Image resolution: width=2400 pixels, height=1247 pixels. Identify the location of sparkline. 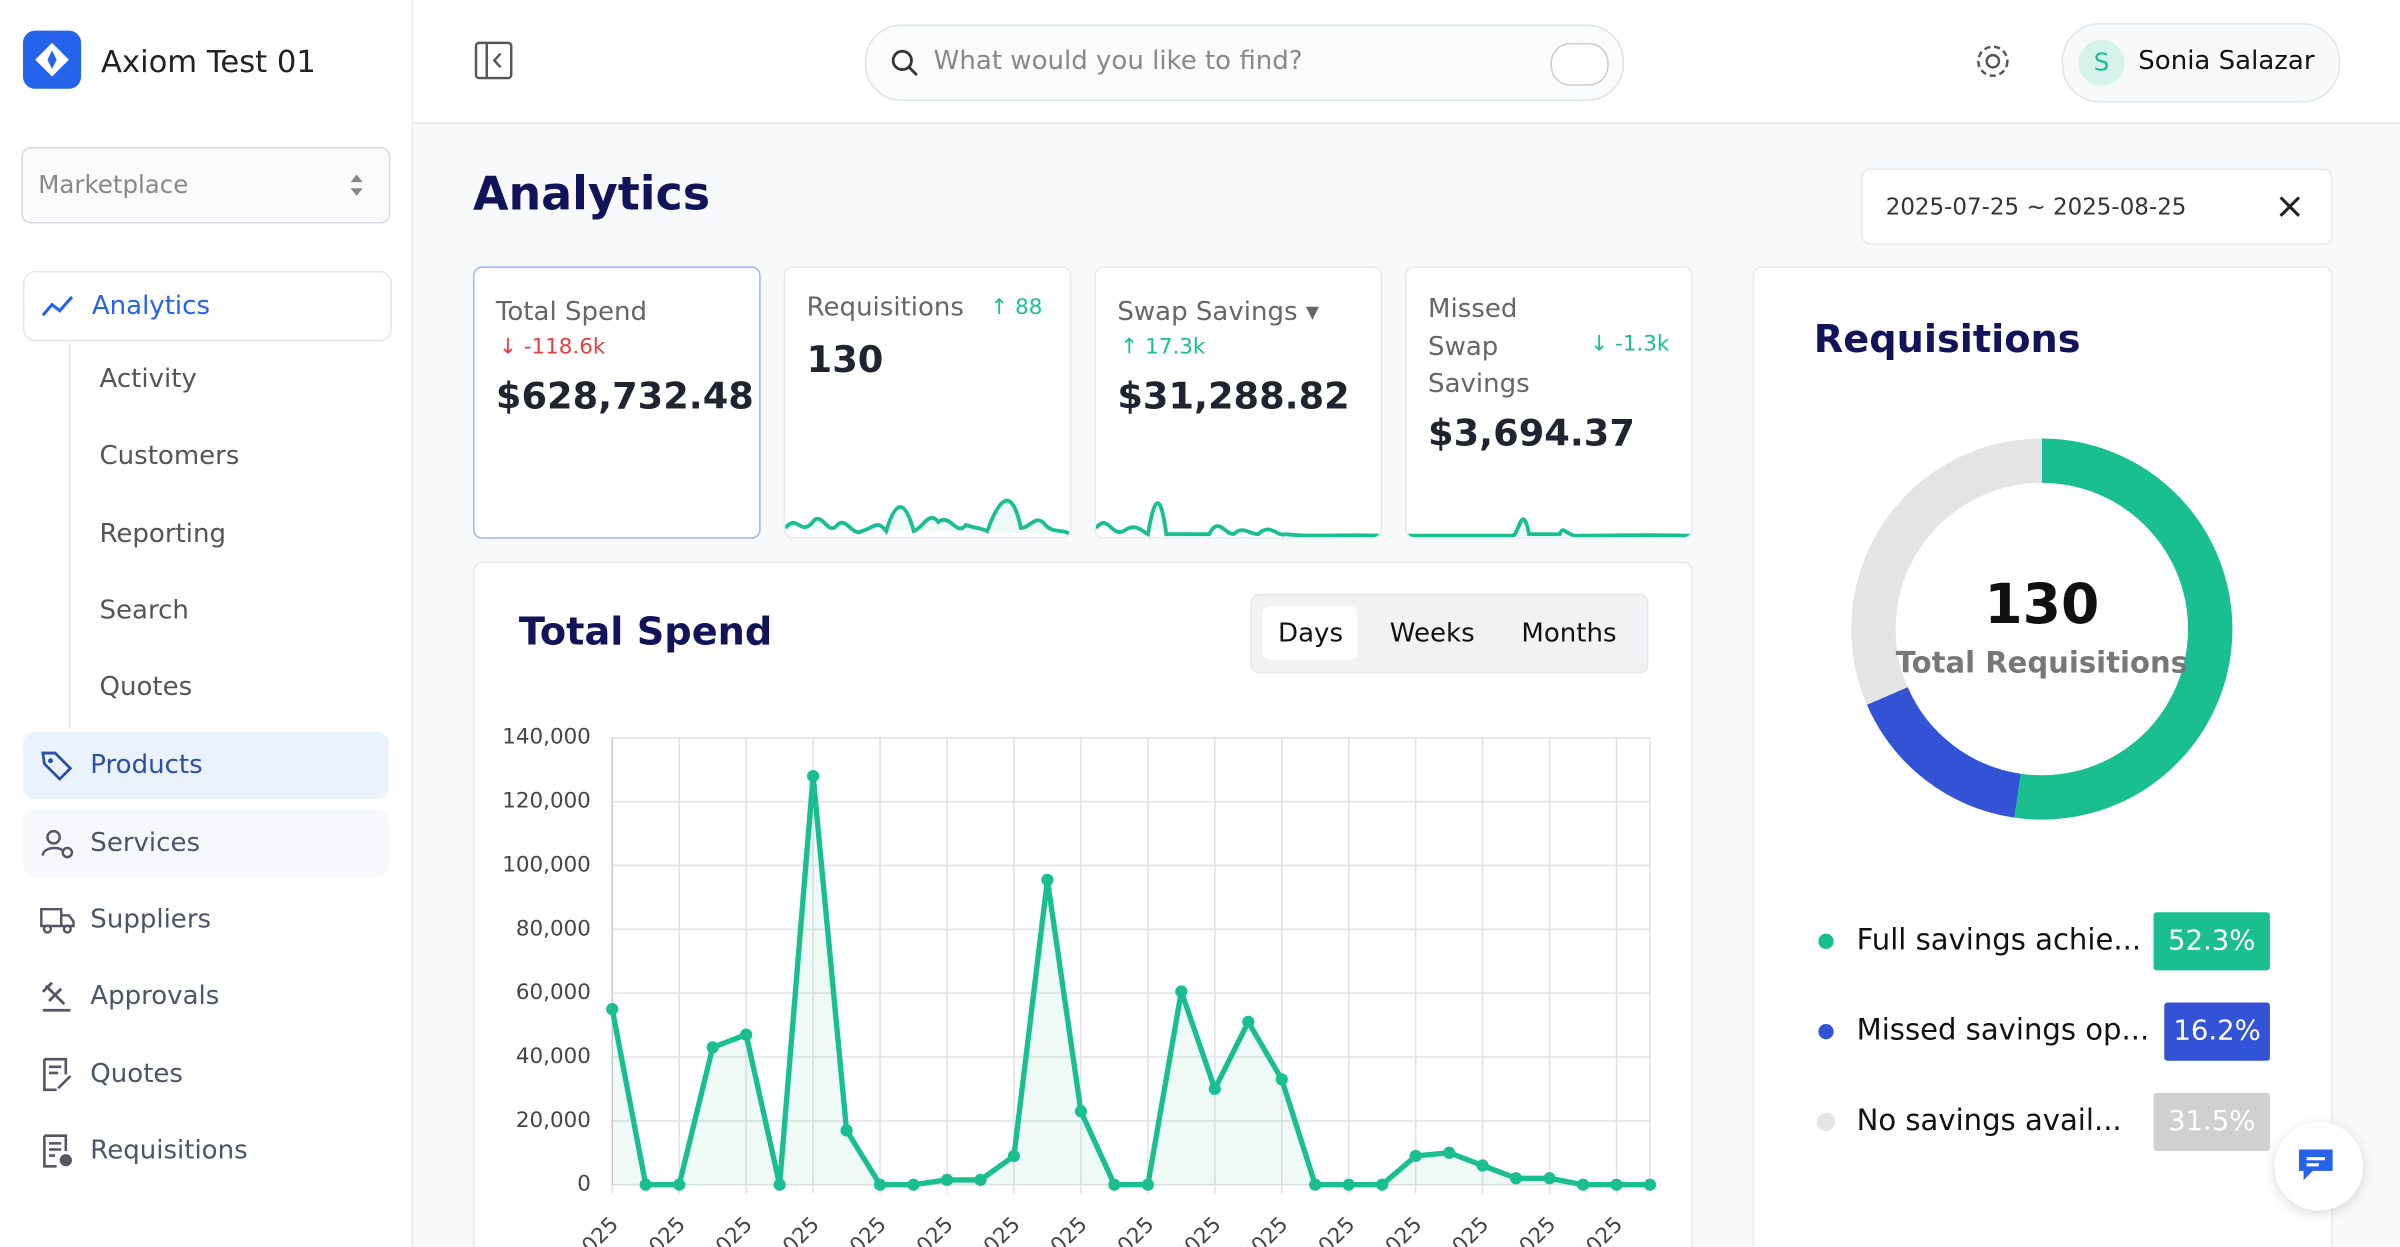
(927, 517).